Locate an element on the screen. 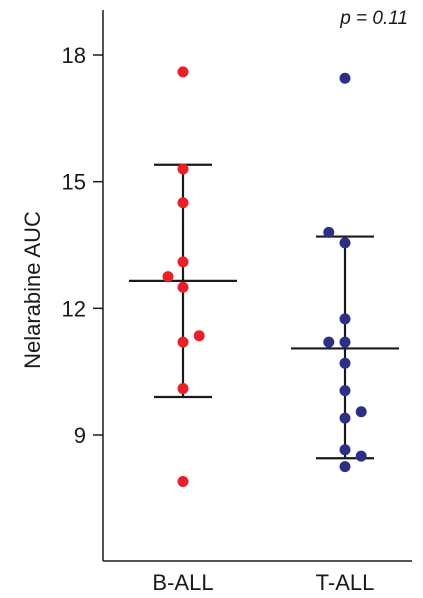 This screenshot has height=598, width=423. y-tick-label: 9 is located at coordinates (80, 435).